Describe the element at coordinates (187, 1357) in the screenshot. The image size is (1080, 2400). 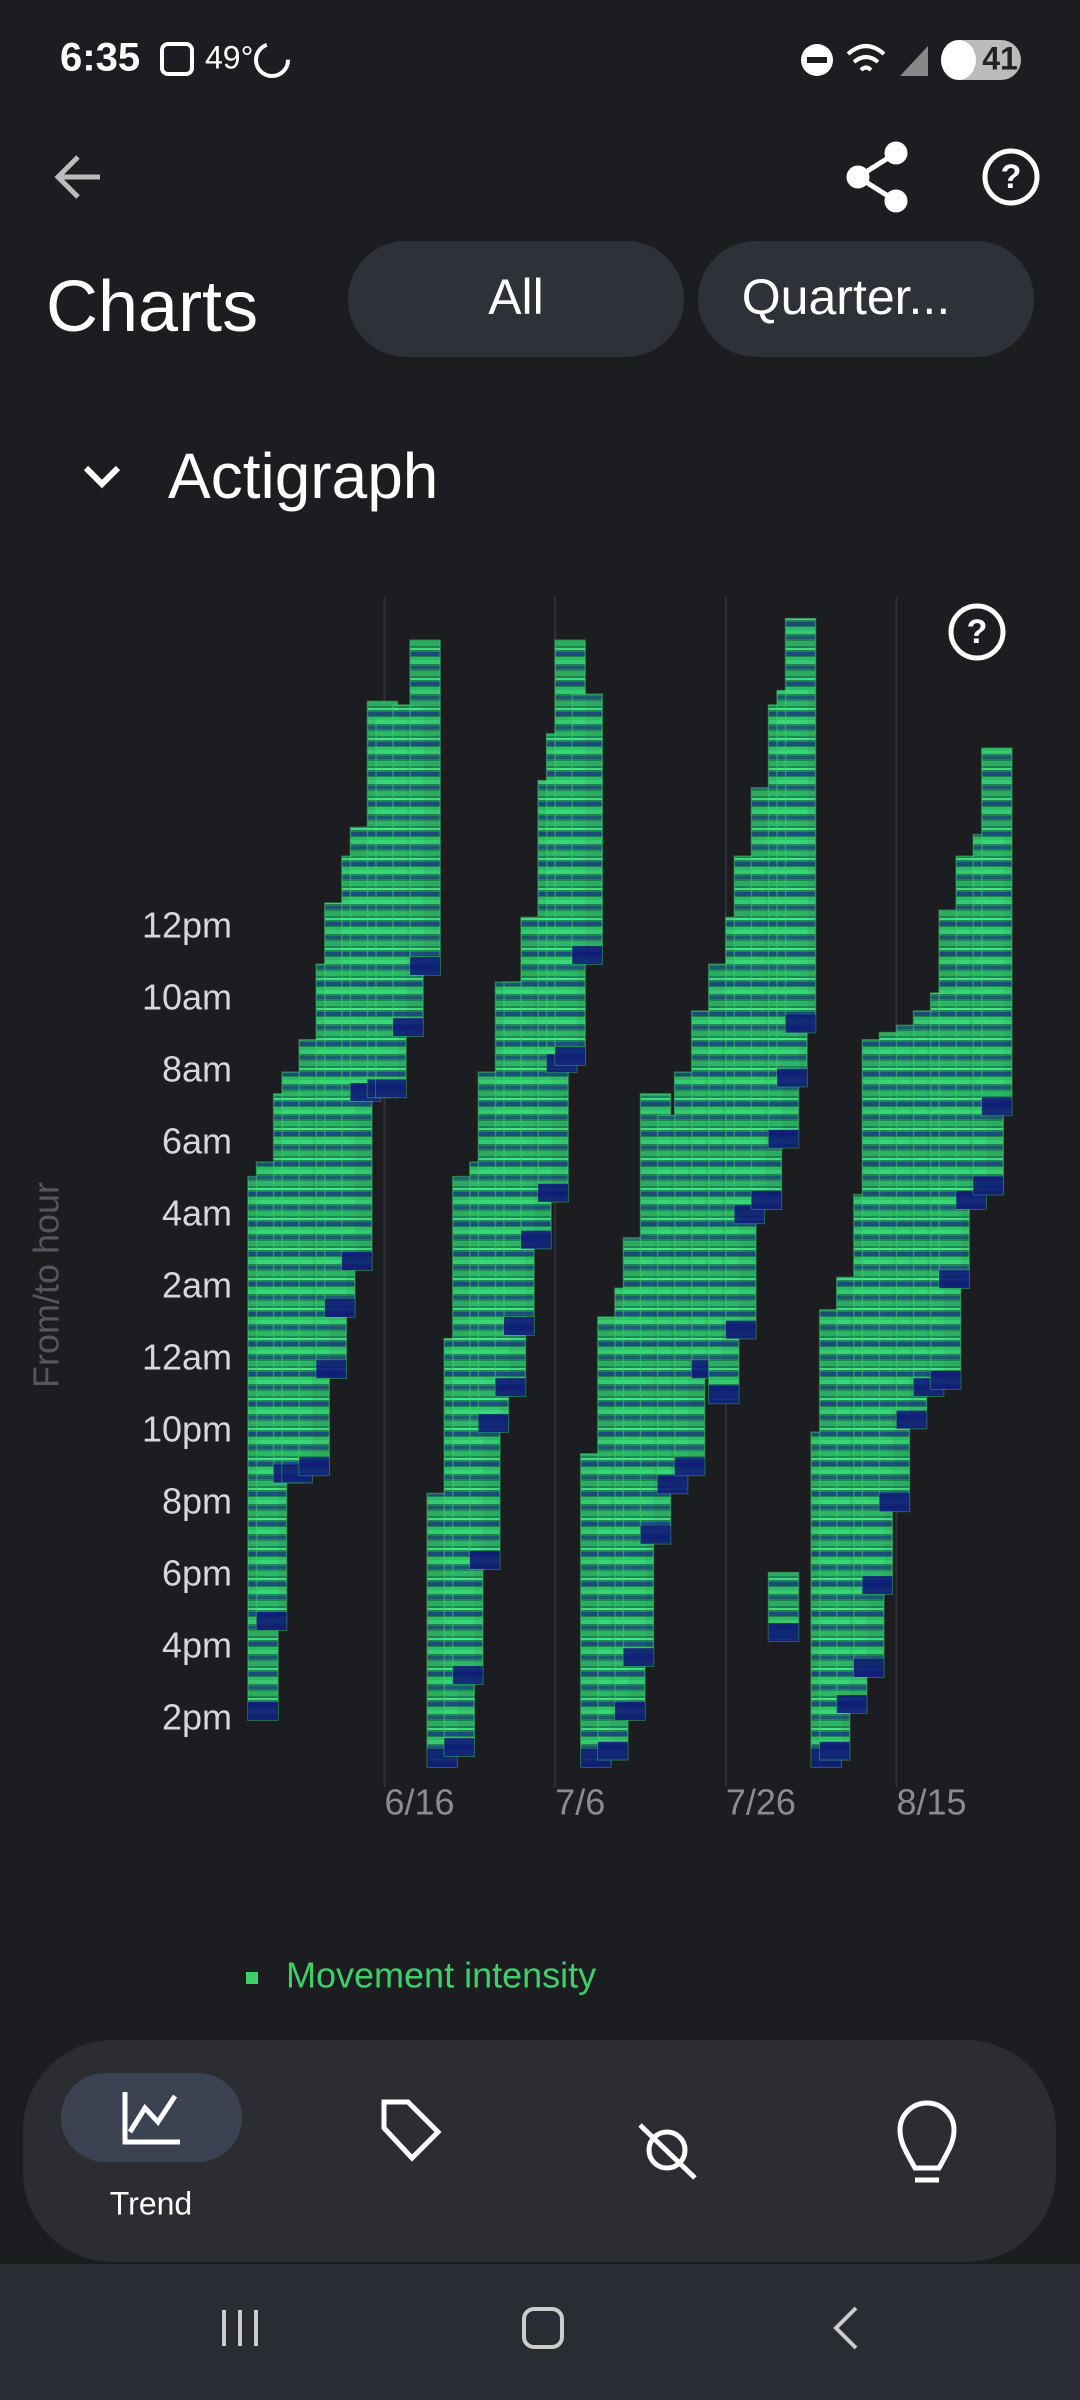
I see `y-tick-label: 12am` at that location.